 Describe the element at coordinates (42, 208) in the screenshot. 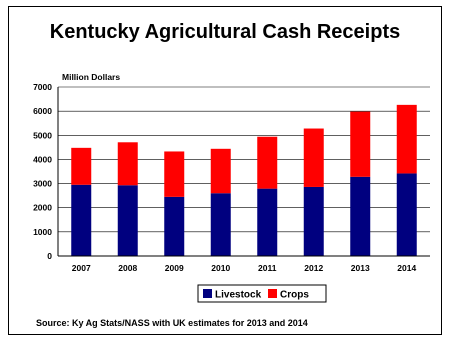

I see `y-tick-label: 2000` at that location.